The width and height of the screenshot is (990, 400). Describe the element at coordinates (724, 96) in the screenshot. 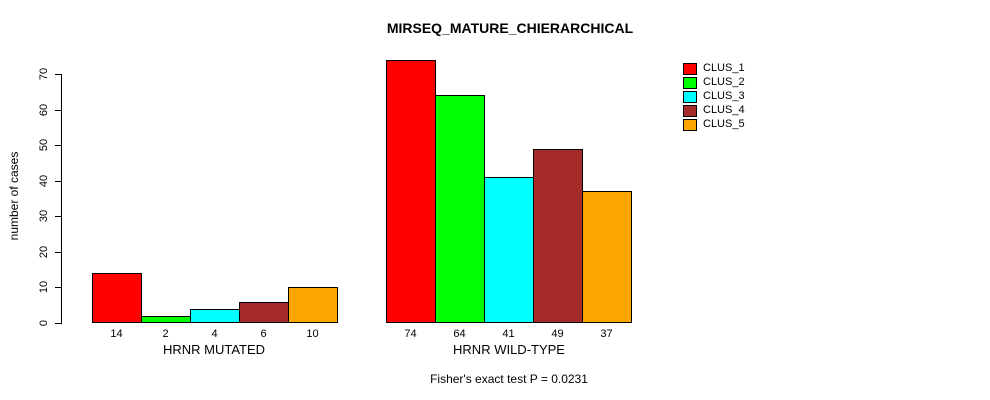

I see `legend-label-clus_3: CLUS_3` at that location.